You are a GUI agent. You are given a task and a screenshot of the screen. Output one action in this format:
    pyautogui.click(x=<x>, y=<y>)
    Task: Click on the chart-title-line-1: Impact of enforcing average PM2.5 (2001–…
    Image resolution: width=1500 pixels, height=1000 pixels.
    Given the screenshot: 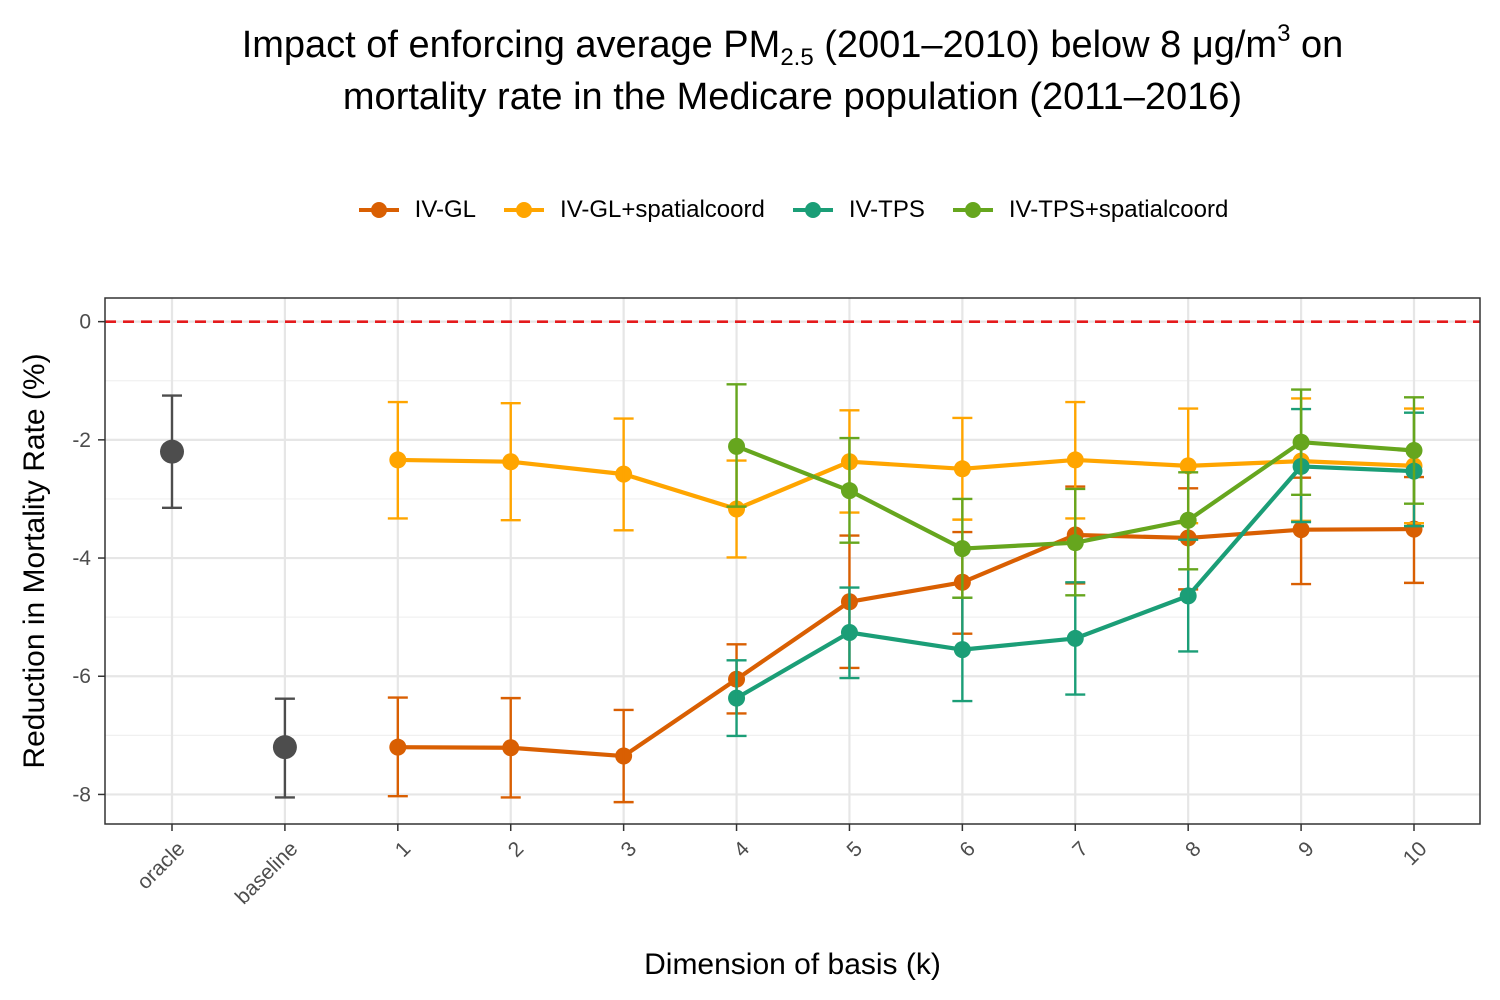 What is the action you would take?
    pyautogui.click(x=792, y=45)
    